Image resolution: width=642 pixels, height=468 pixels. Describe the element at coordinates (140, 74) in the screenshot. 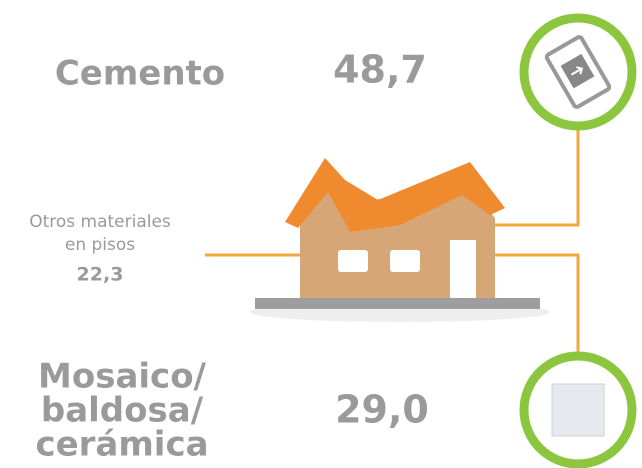

I see `label: Cemento` at that location.